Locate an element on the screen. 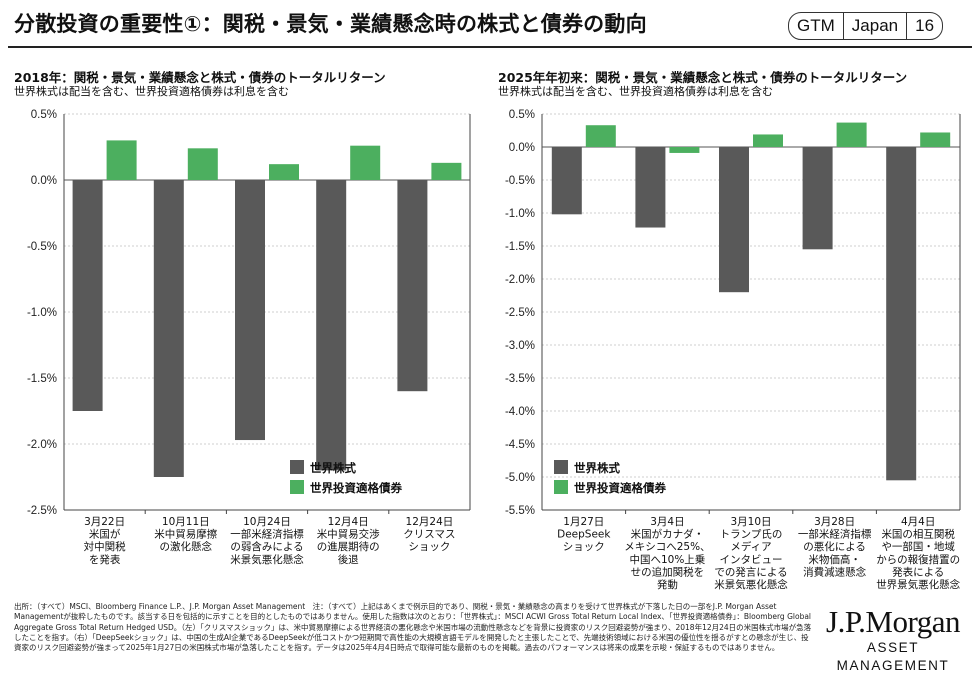 This screenshot has height=675, width=980. x-category-label: 3月10日トランプ氏のメディアインタビューでの発言による米景気悪化懸念 is located at coordinates (751, 553).